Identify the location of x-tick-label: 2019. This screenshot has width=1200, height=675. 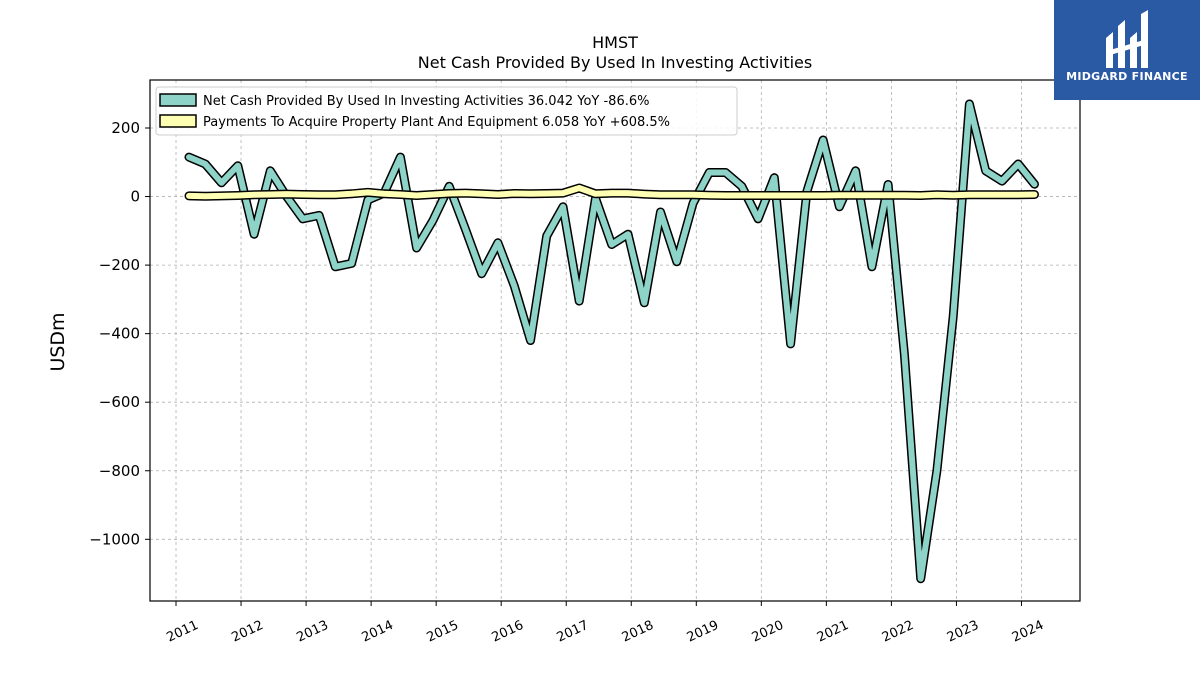
(703, 632).